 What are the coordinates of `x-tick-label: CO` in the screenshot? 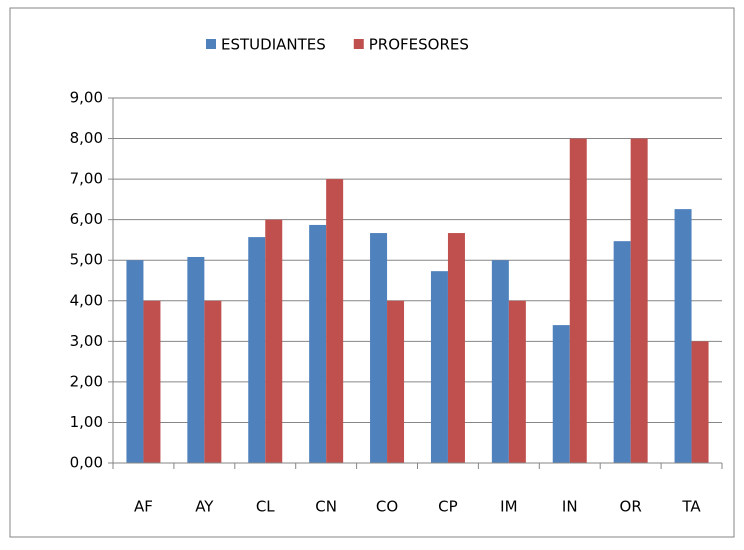 It's located at (387, 507).